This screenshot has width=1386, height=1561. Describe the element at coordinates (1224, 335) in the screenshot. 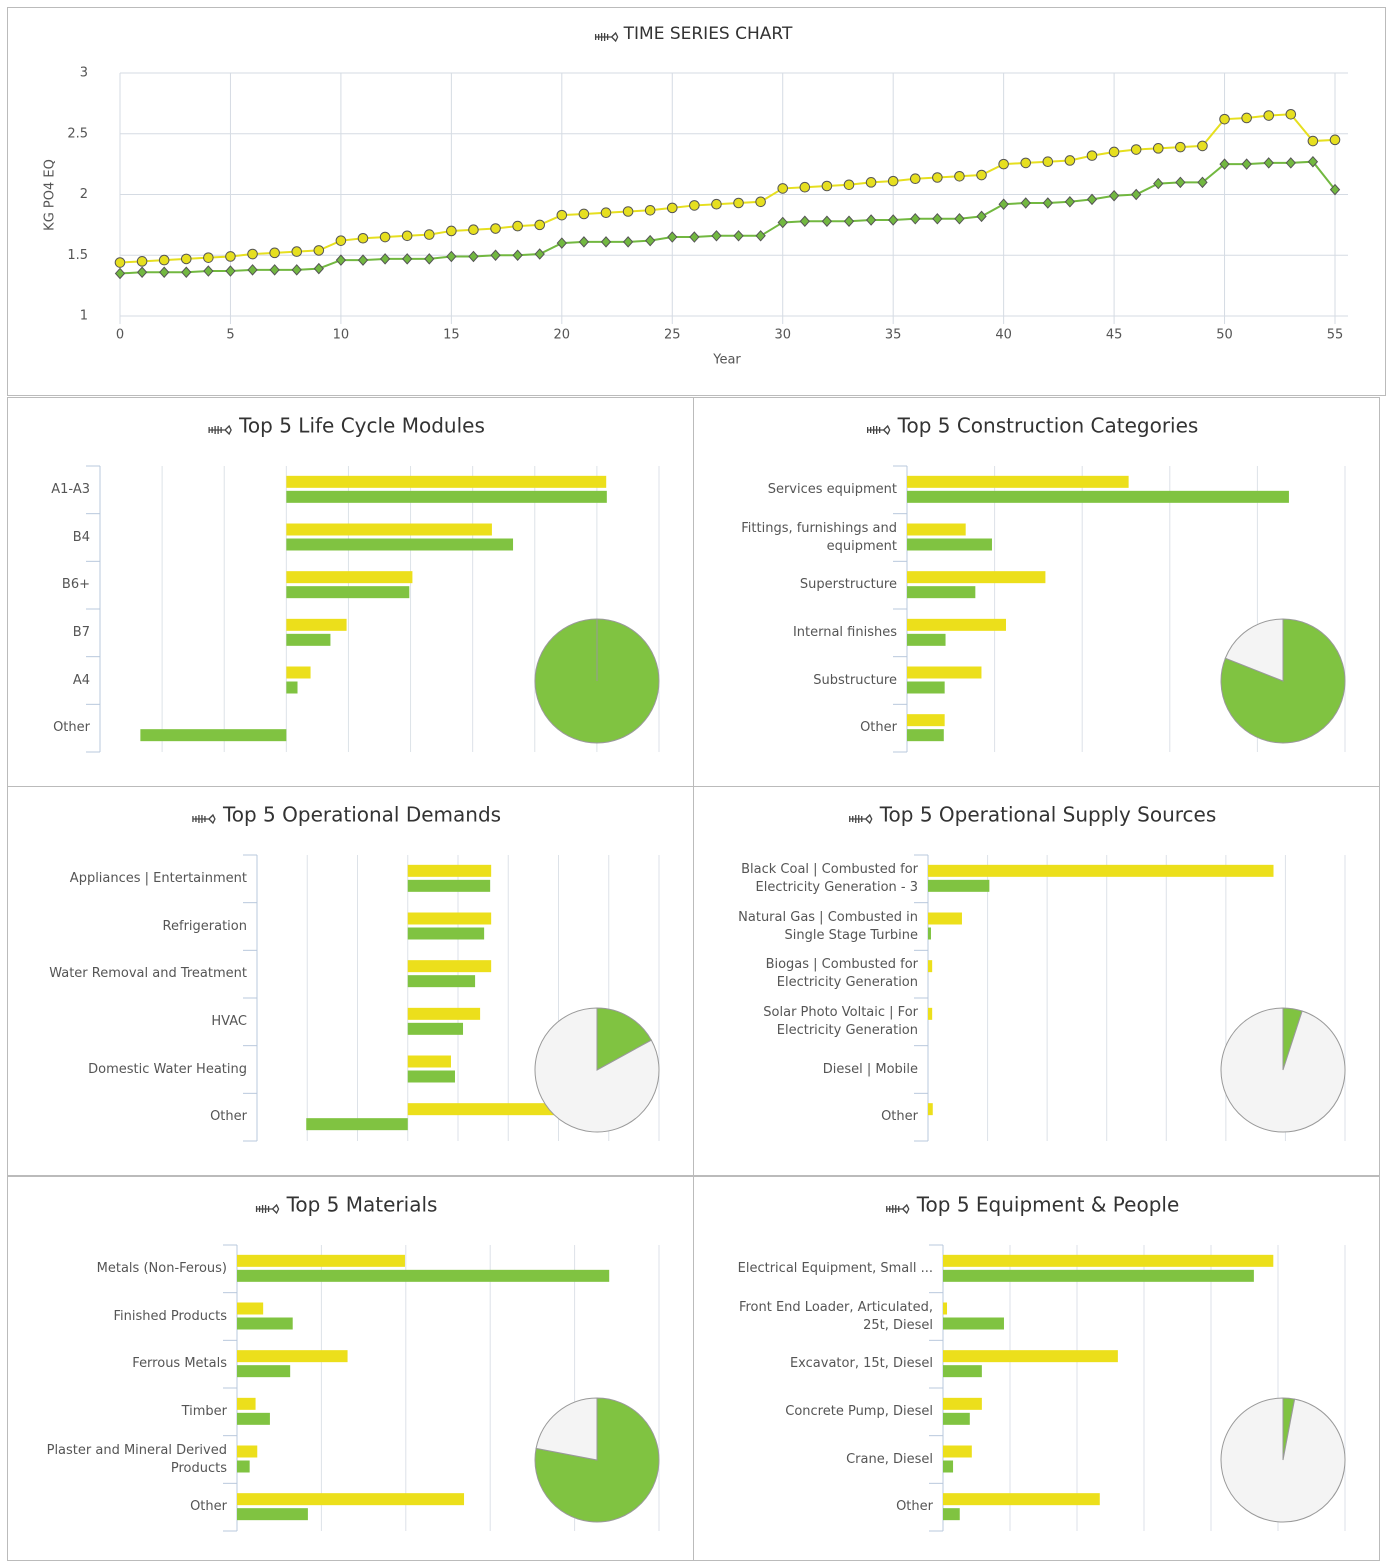

I see `x-tick-label: 50` at that location.